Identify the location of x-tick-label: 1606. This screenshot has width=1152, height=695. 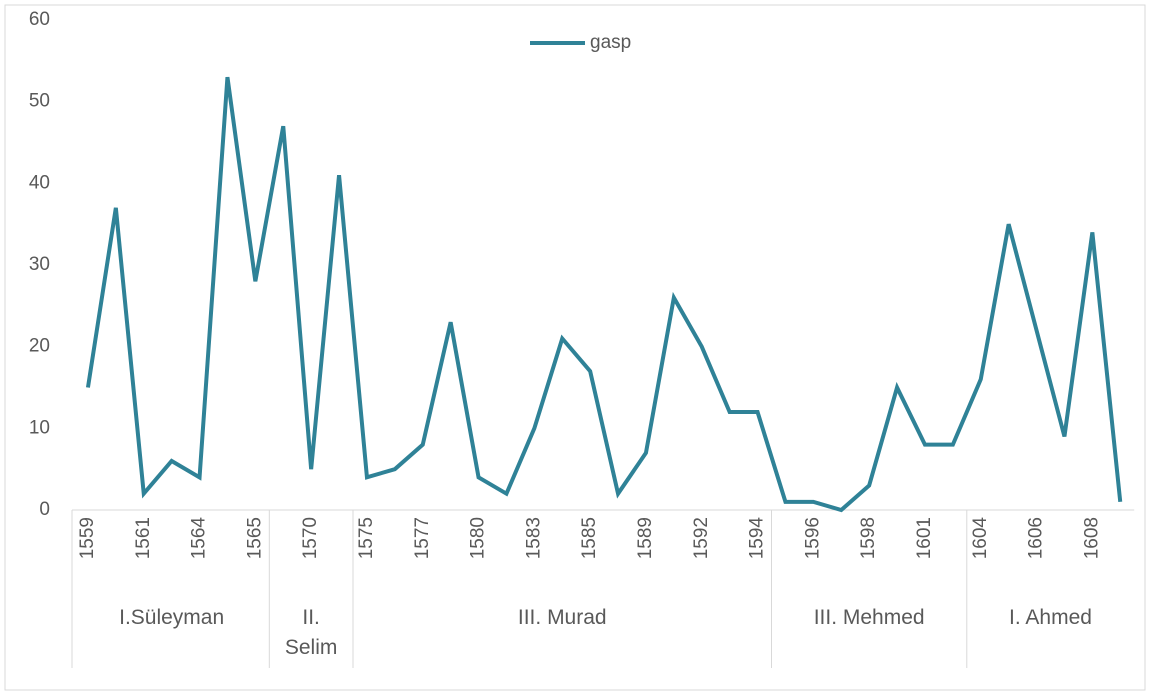
(1036, 538).